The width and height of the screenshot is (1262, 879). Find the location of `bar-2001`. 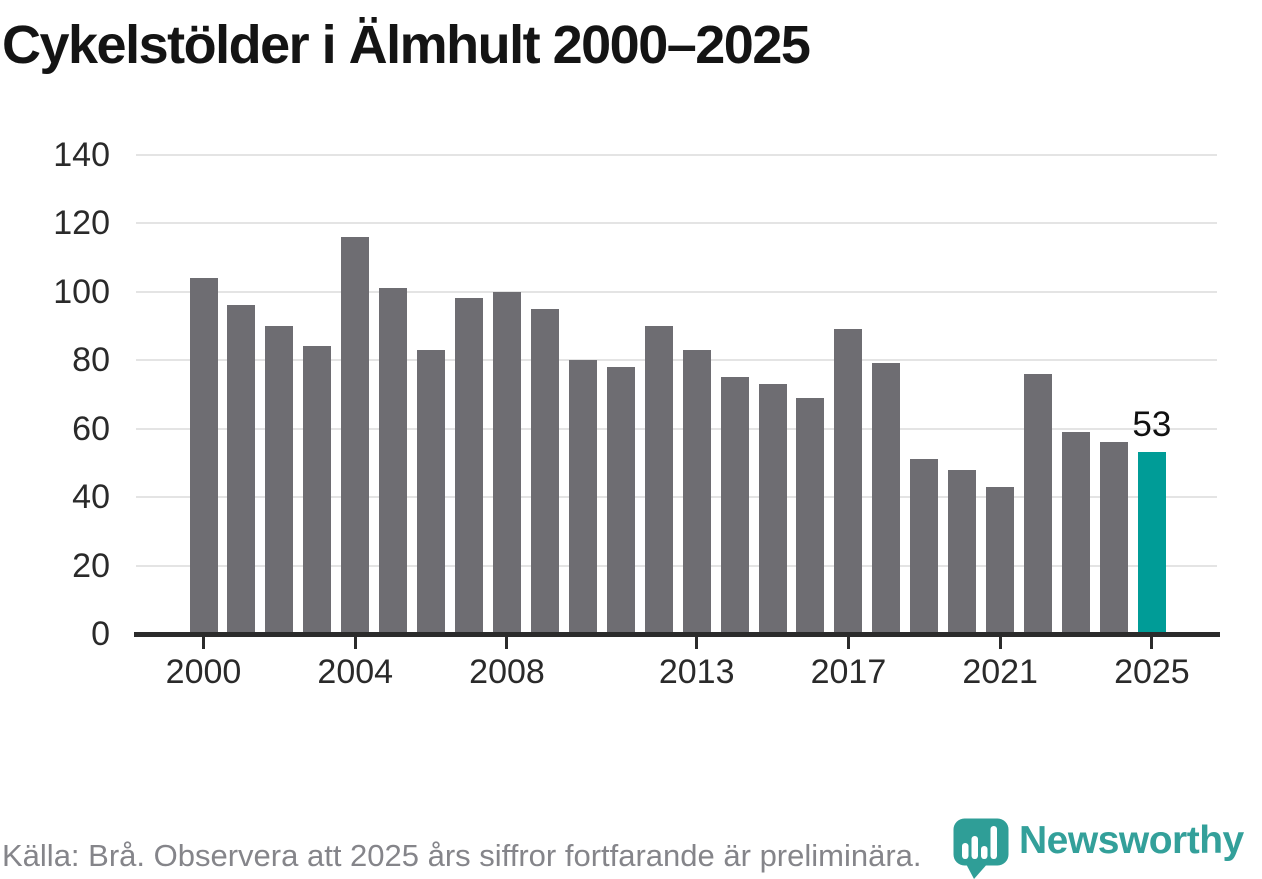

bar-2001 is located at coordinates (241, 469).